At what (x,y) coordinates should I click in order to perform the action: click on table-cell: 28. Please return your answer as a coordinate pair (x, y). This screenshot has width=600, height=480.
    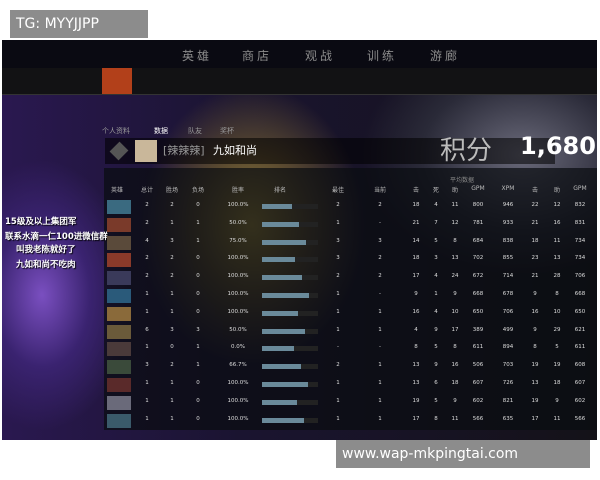
    Looking at the image, I should click on (557, 276).